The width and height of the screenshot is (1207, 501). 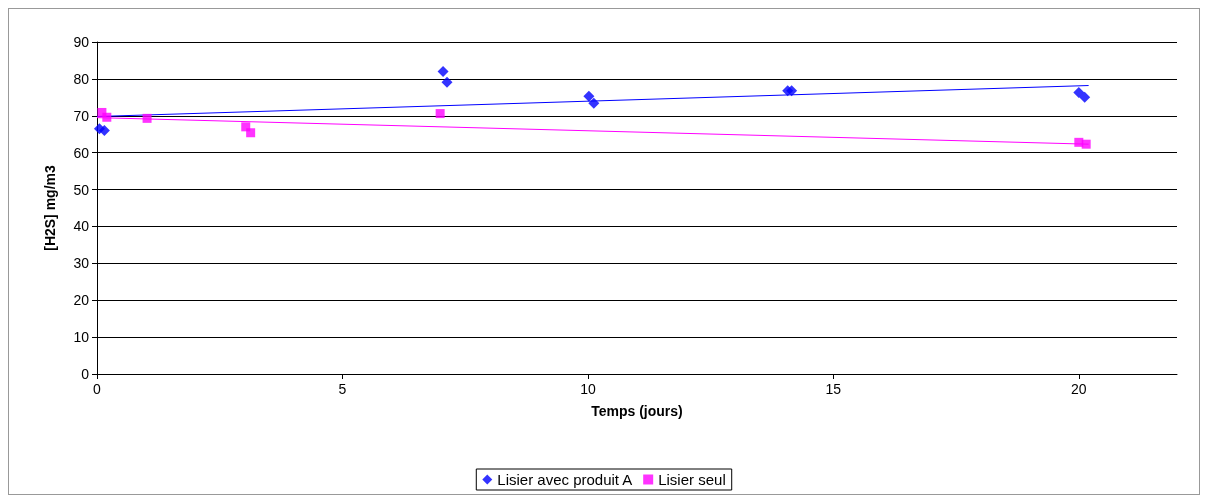 I want to click on y-tick-label: 20, so click(x=81, y=300).